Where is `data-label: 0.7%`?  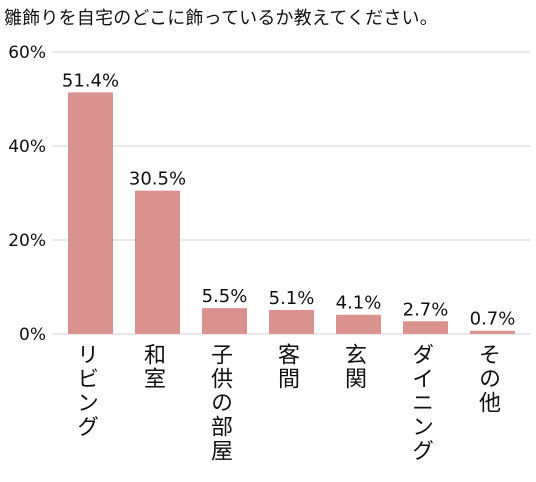
data-label: 0.7% is located at coordinates (493, 319).